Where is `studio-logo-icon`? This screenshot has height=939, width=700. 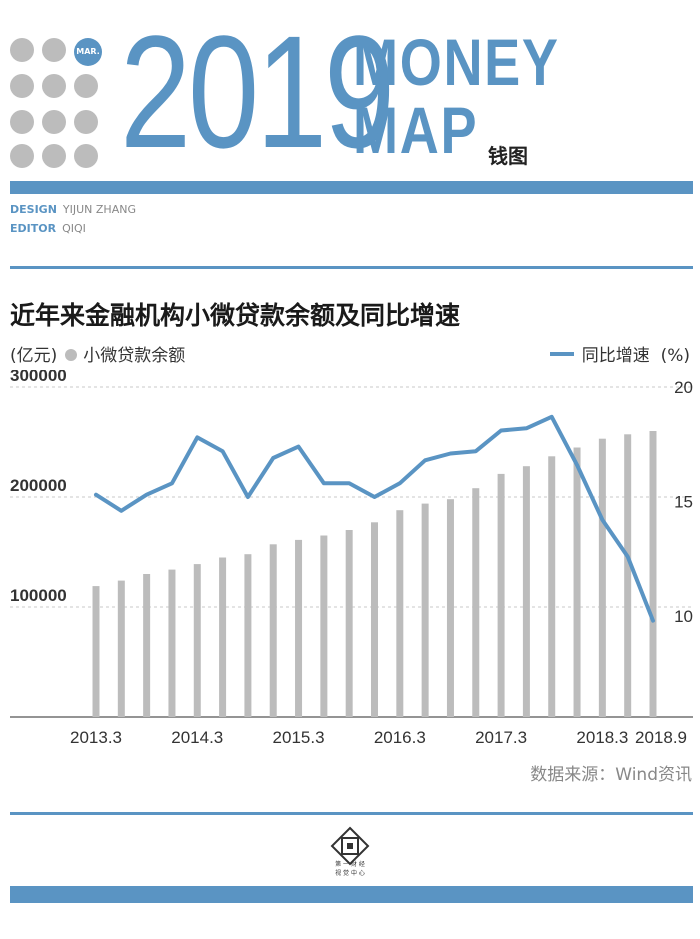 studio-logo-icon is located at coordinates (350, 846).